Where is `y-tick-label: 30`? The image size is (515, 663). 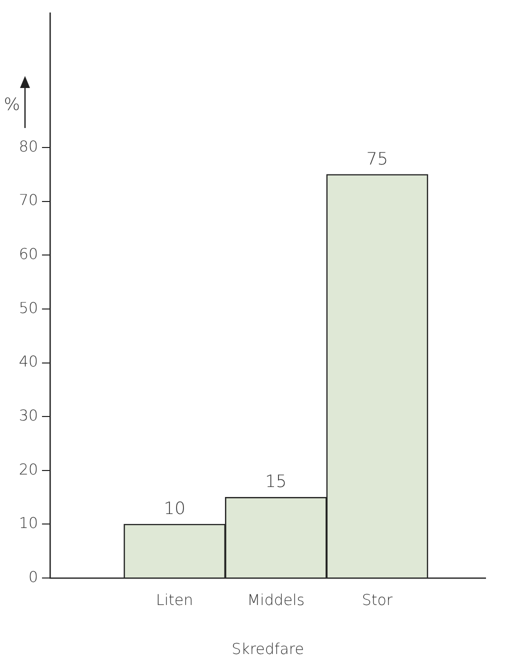
y-tick-label: 30 is located at coordinates (28, 415).